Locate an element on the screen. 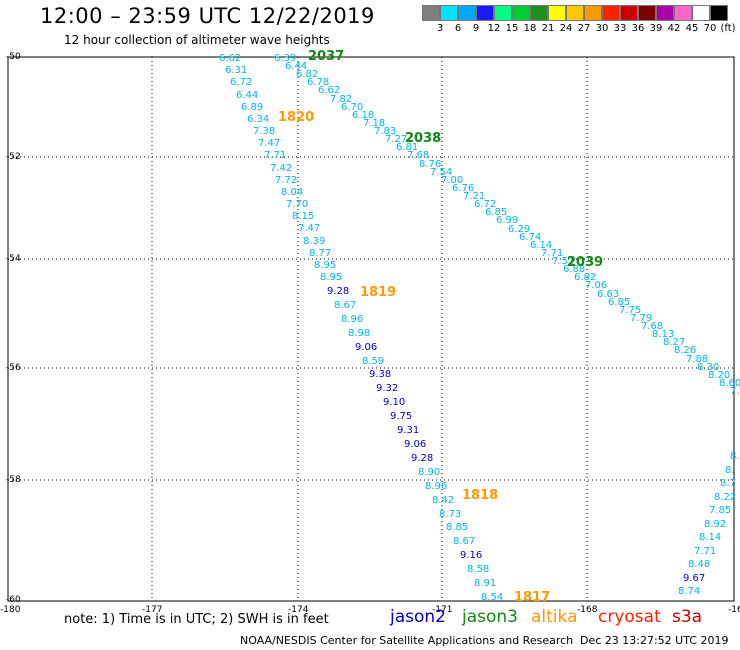 Image resolution: width=740 pixels, height=650 pixels. swh-value: 8.73 is located at coordinates (450, 514).